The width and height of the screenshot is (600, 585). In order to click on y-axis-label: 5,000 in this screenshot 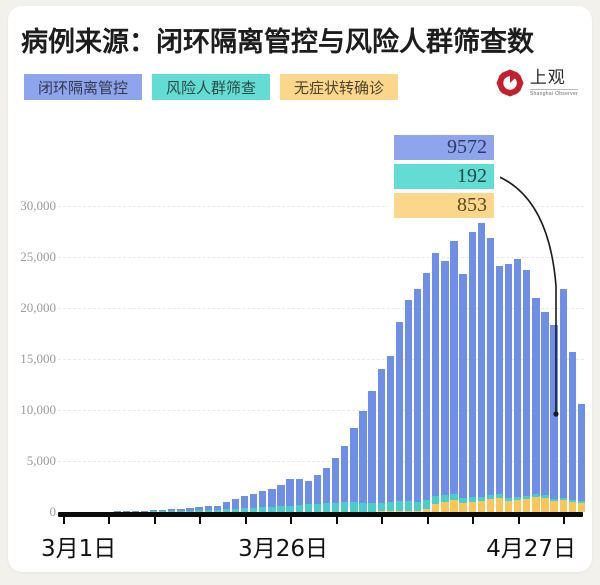, I will do `click(41, 460)`.